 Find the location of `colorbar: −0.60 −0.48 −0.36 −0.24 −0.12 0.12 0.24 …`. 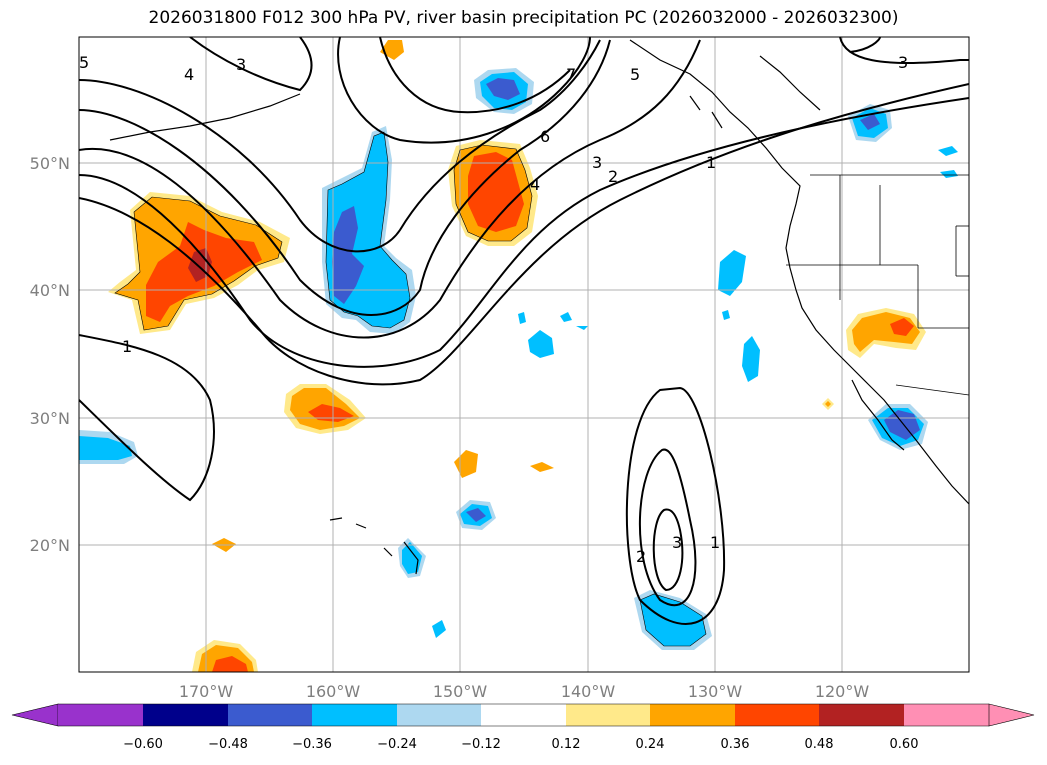

colorbar: −0.60 −0.48 −0.36 −0.24 −0.12 0.12 0.24 … is located at coordinates (523, 727).